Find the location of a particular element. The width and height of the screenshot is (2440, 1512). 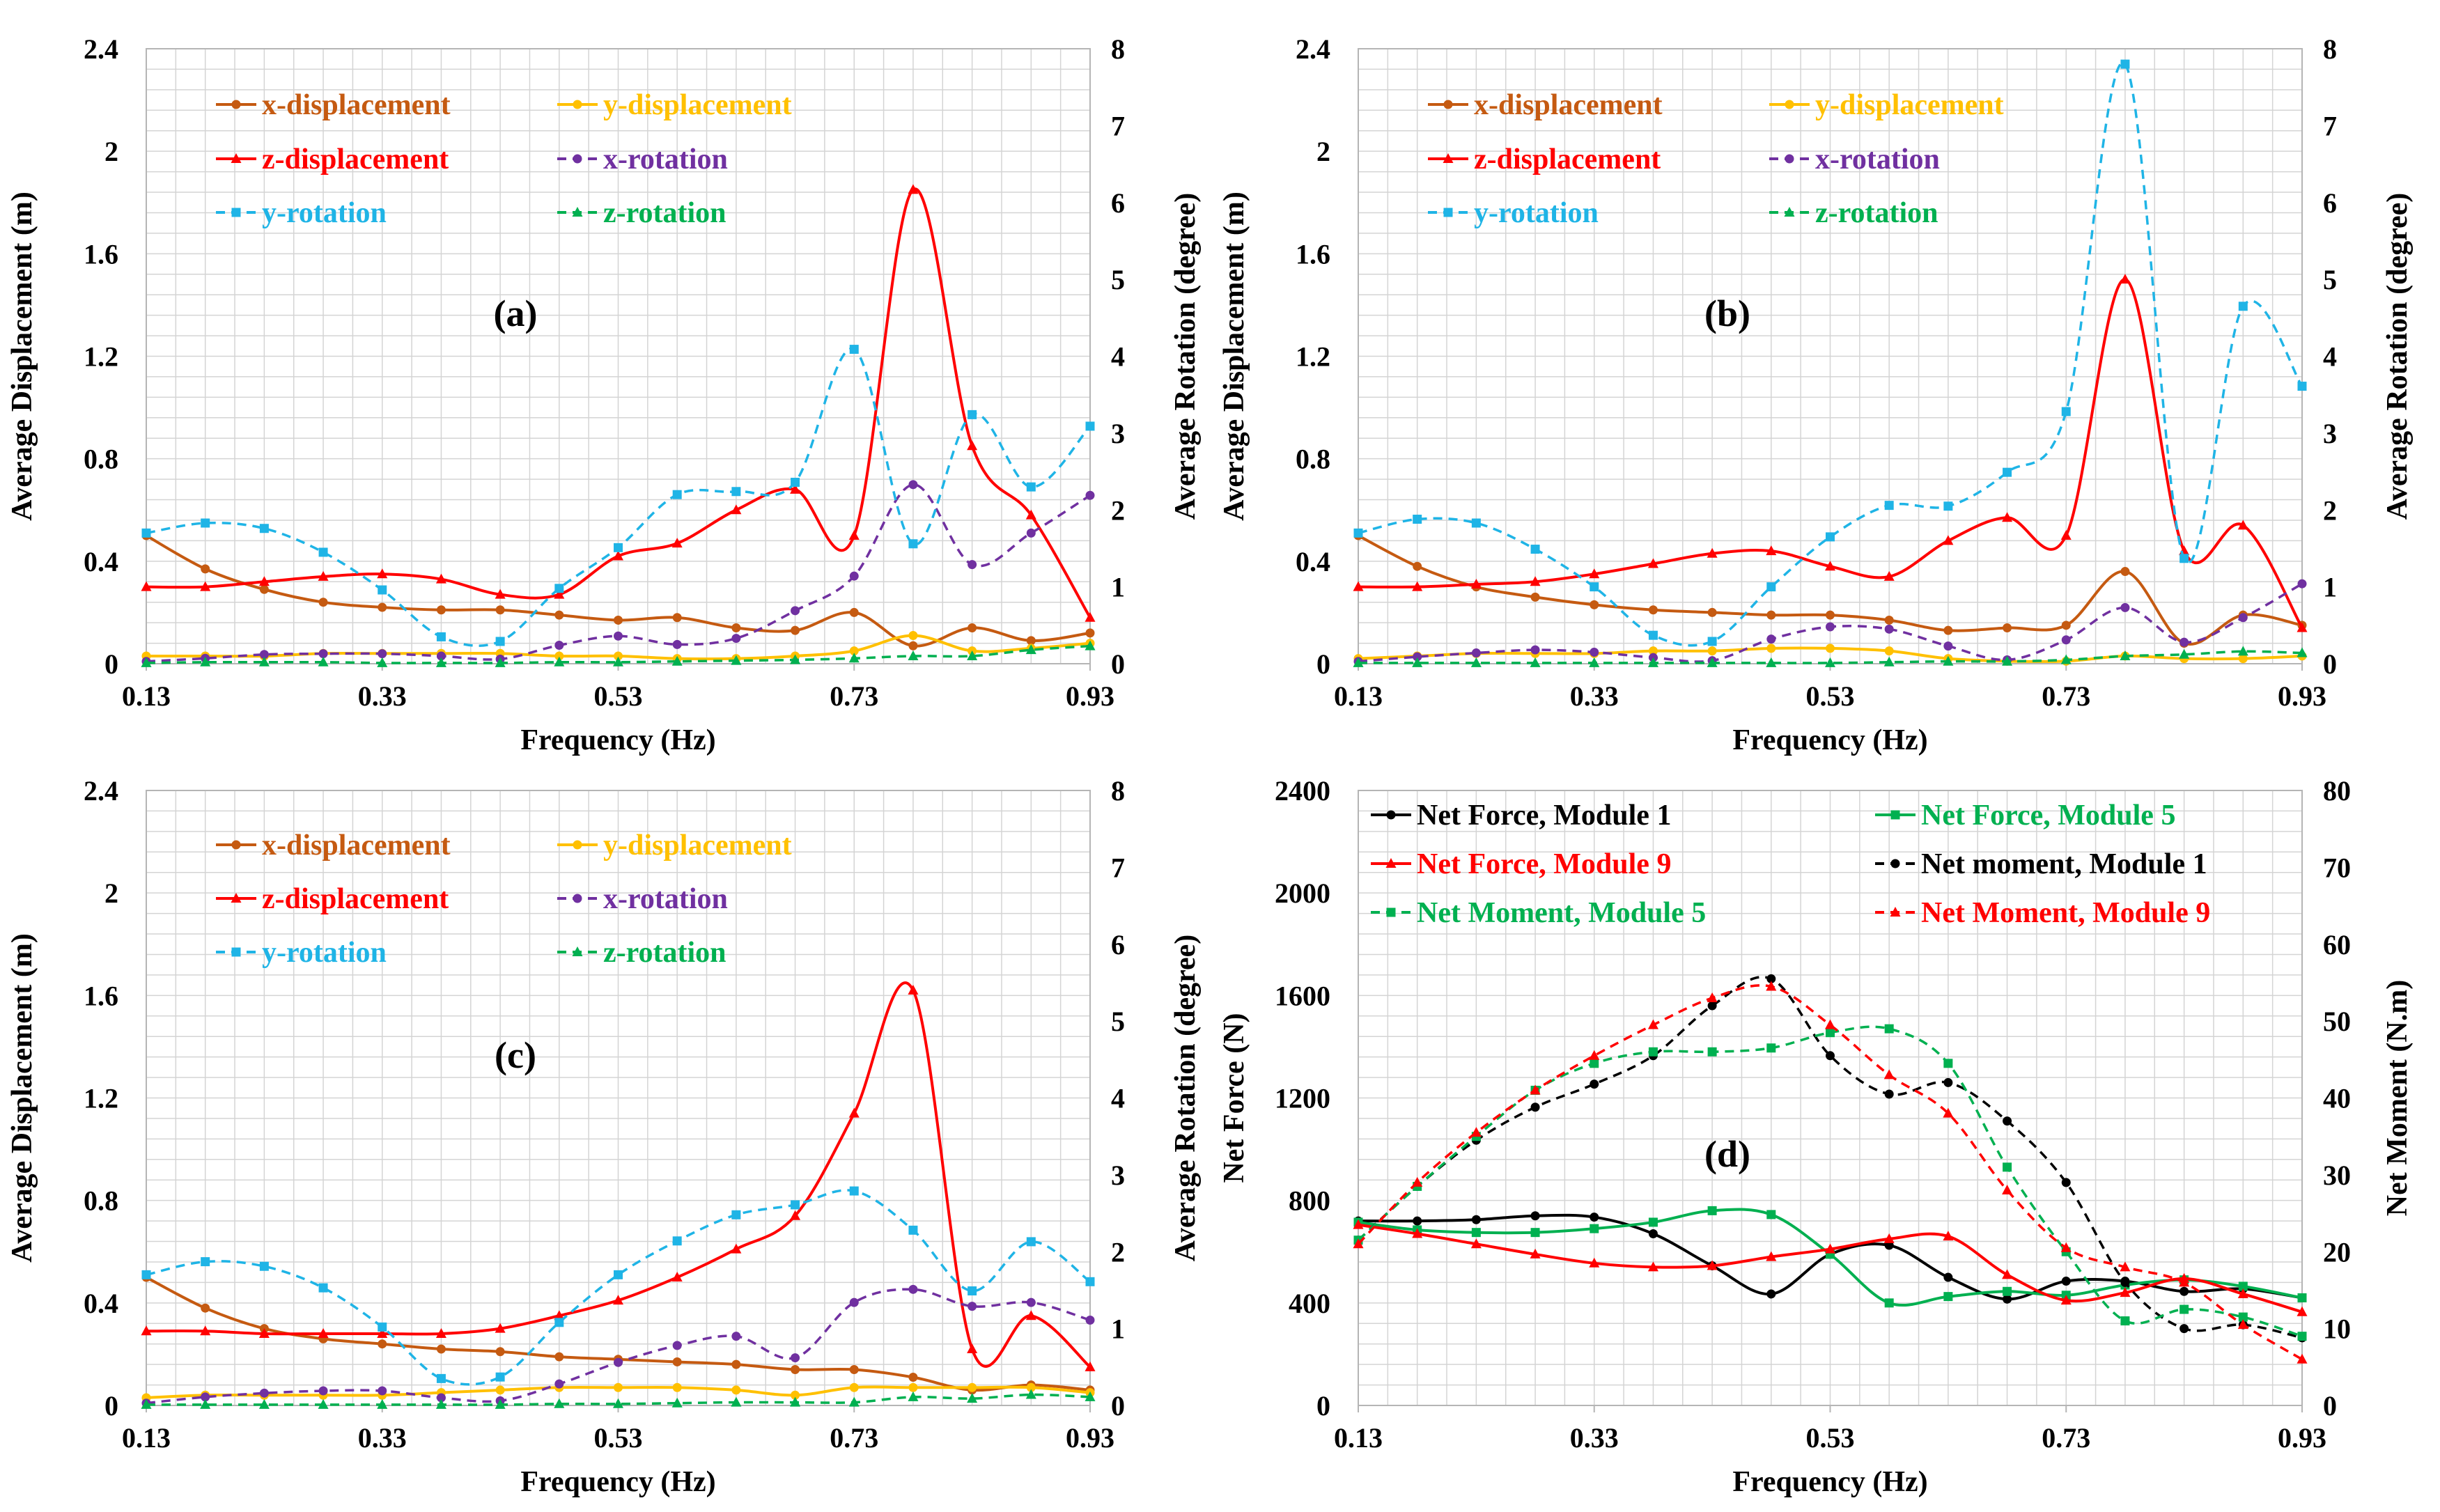

y-tick-labels-right: 0 1 2 3 4 5 6 7 8 is located at coordinates (1118, 1098).